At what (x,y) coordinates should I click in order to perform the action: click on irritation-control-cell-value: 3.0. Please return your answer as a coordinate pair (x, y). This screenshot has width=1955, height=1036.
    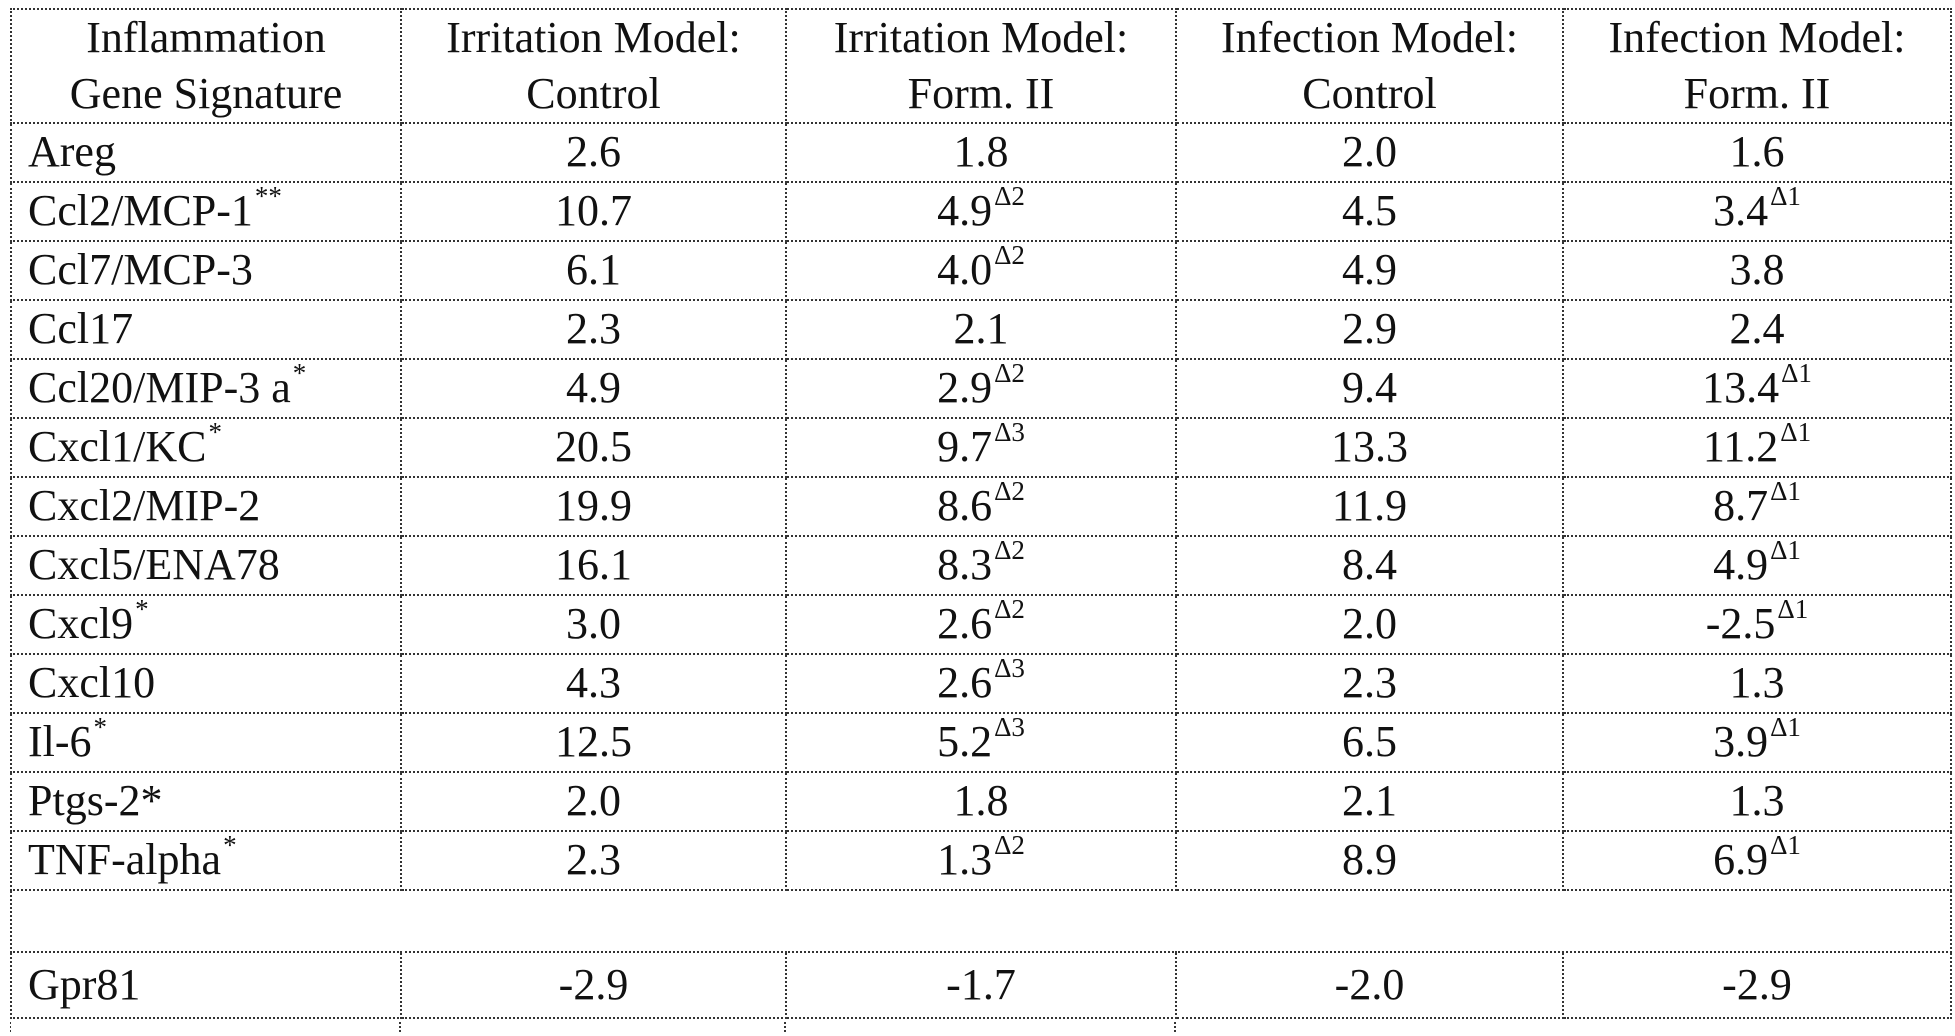
    Looking at the image, I should click on (593, 623).